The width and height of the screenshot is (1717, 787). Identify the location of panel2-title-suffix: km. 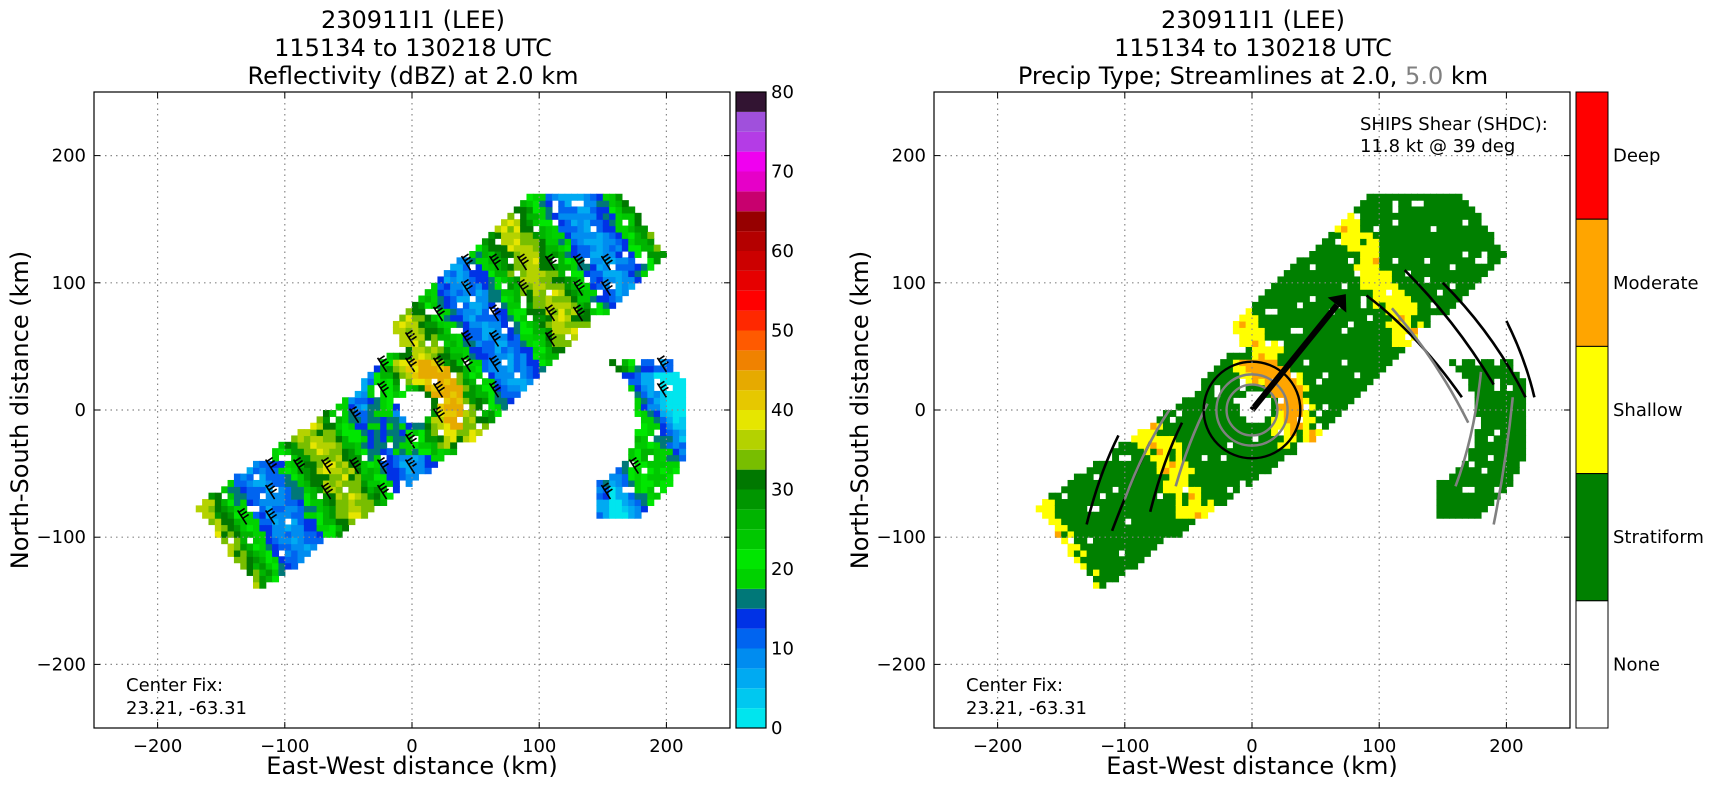
(1465, 76).